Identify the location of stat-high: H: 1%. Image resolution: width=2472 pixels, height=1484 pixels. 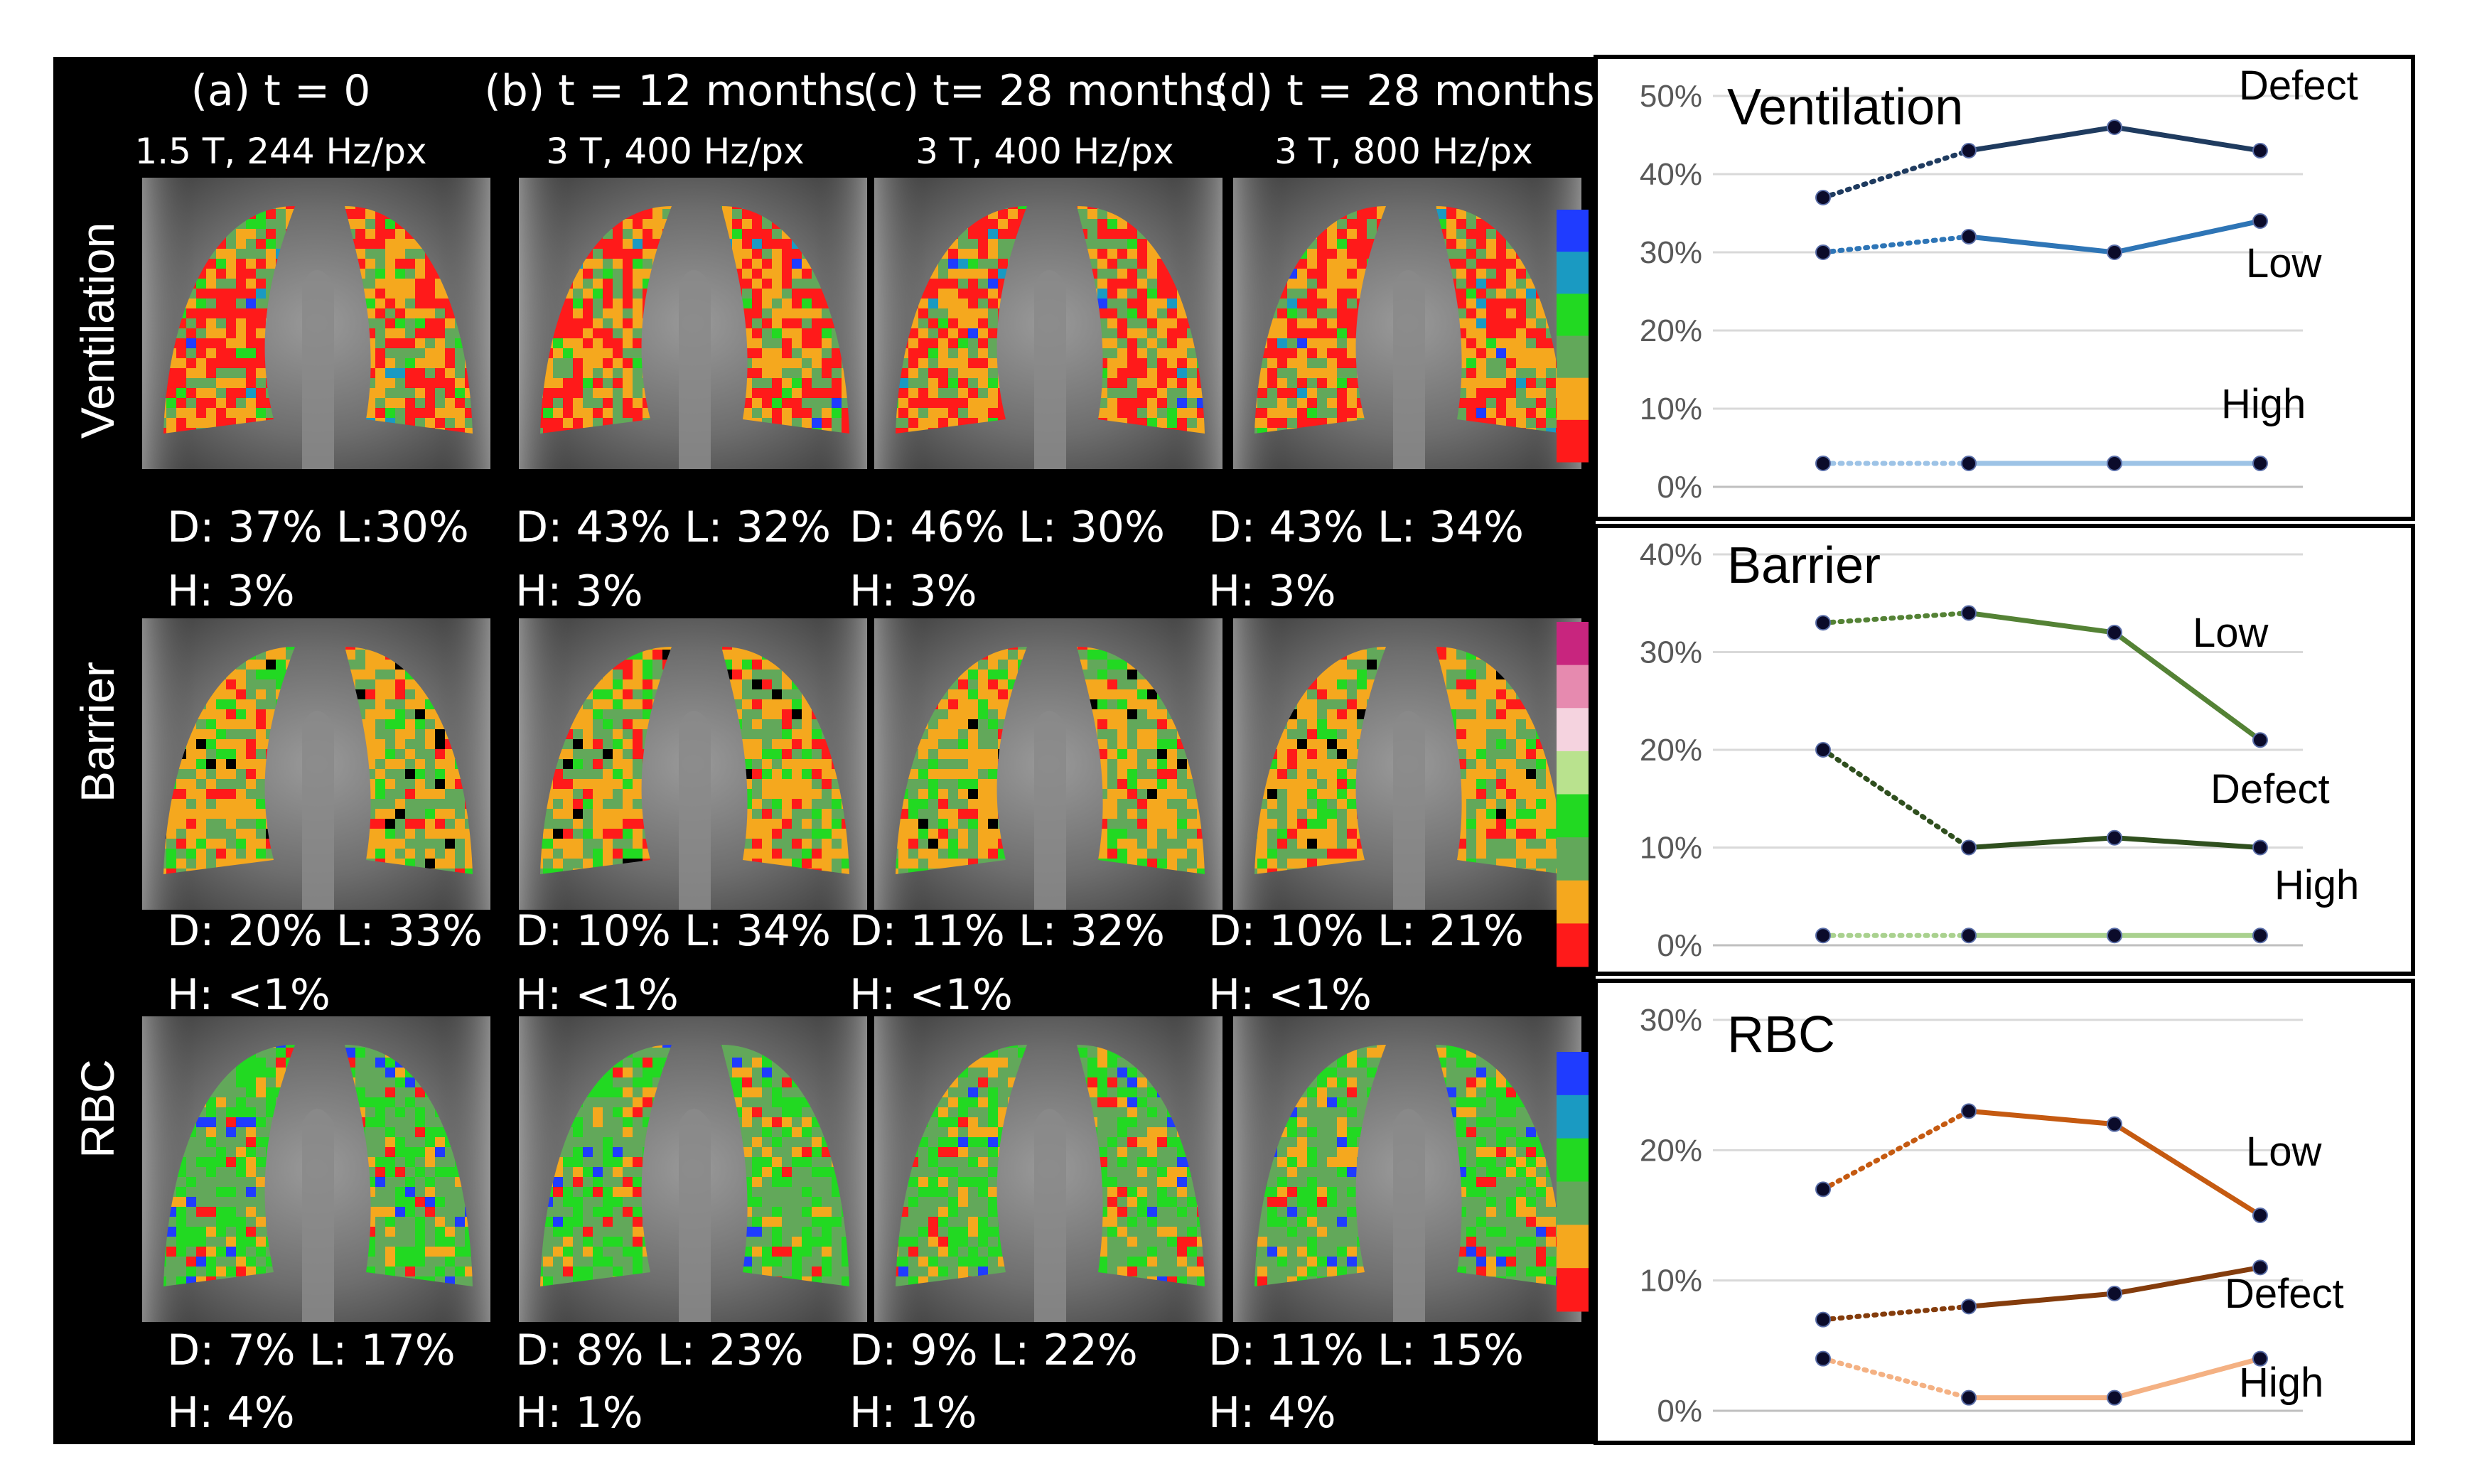
(913, 1413).